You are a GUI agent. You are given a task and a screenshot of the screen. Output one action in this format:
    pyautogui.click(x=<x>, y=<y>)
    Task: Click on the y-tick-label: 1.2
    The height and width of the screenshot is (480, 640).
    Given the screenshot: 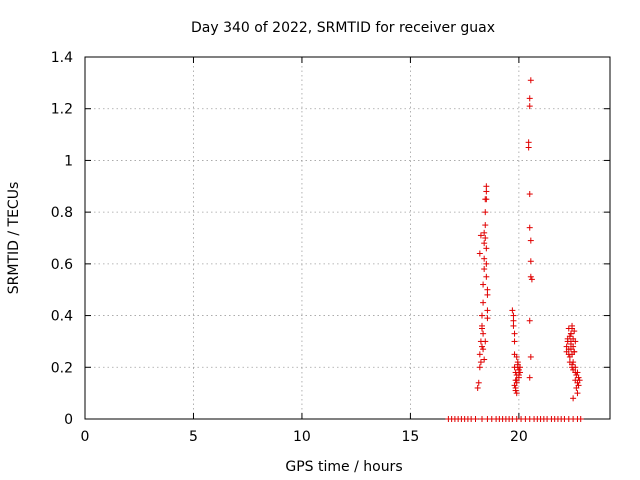 What is the action you would take?
    pyautogui.click(x=62, y=110)
    